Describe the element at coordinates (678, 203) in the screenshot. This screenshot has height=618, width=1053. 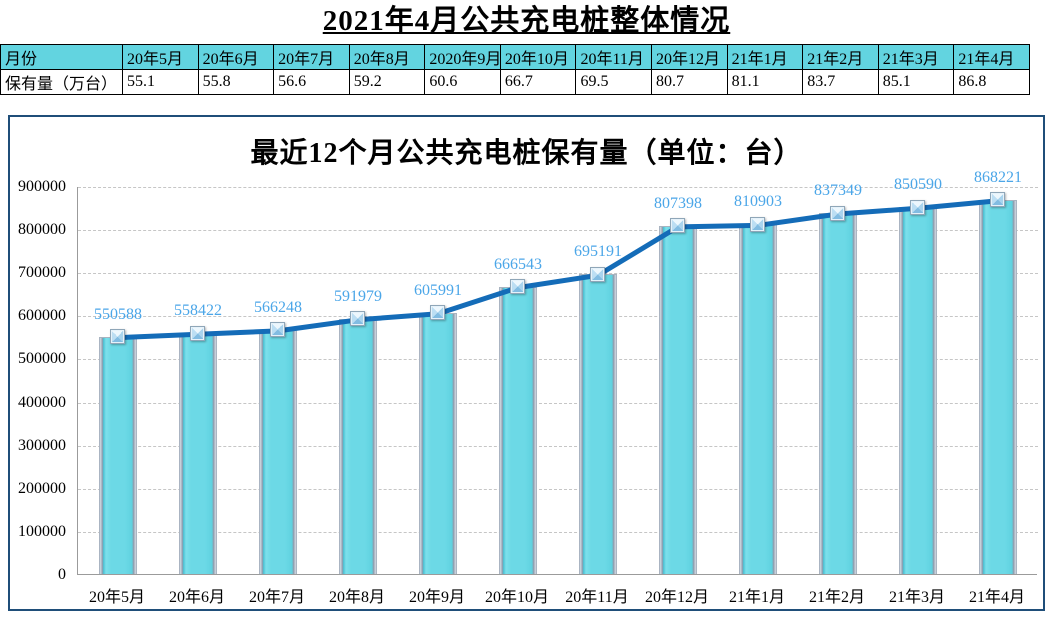
I see `data-point-label: 807398` at that location.